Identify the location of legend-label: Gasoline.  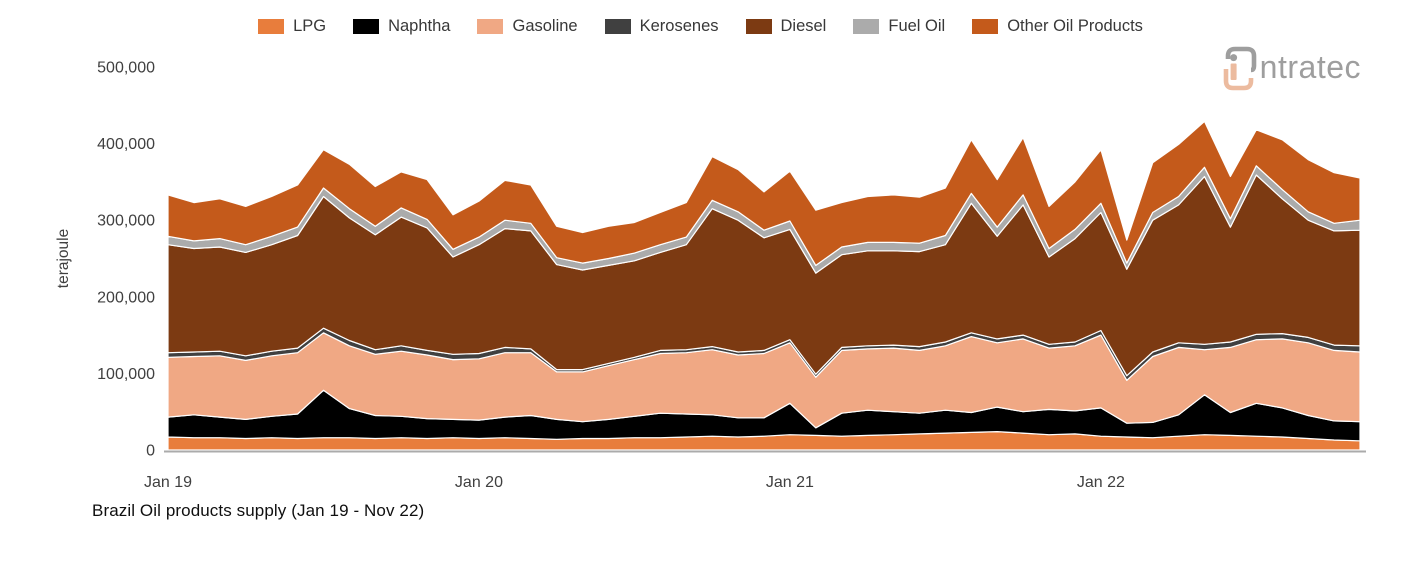
(545, 26).